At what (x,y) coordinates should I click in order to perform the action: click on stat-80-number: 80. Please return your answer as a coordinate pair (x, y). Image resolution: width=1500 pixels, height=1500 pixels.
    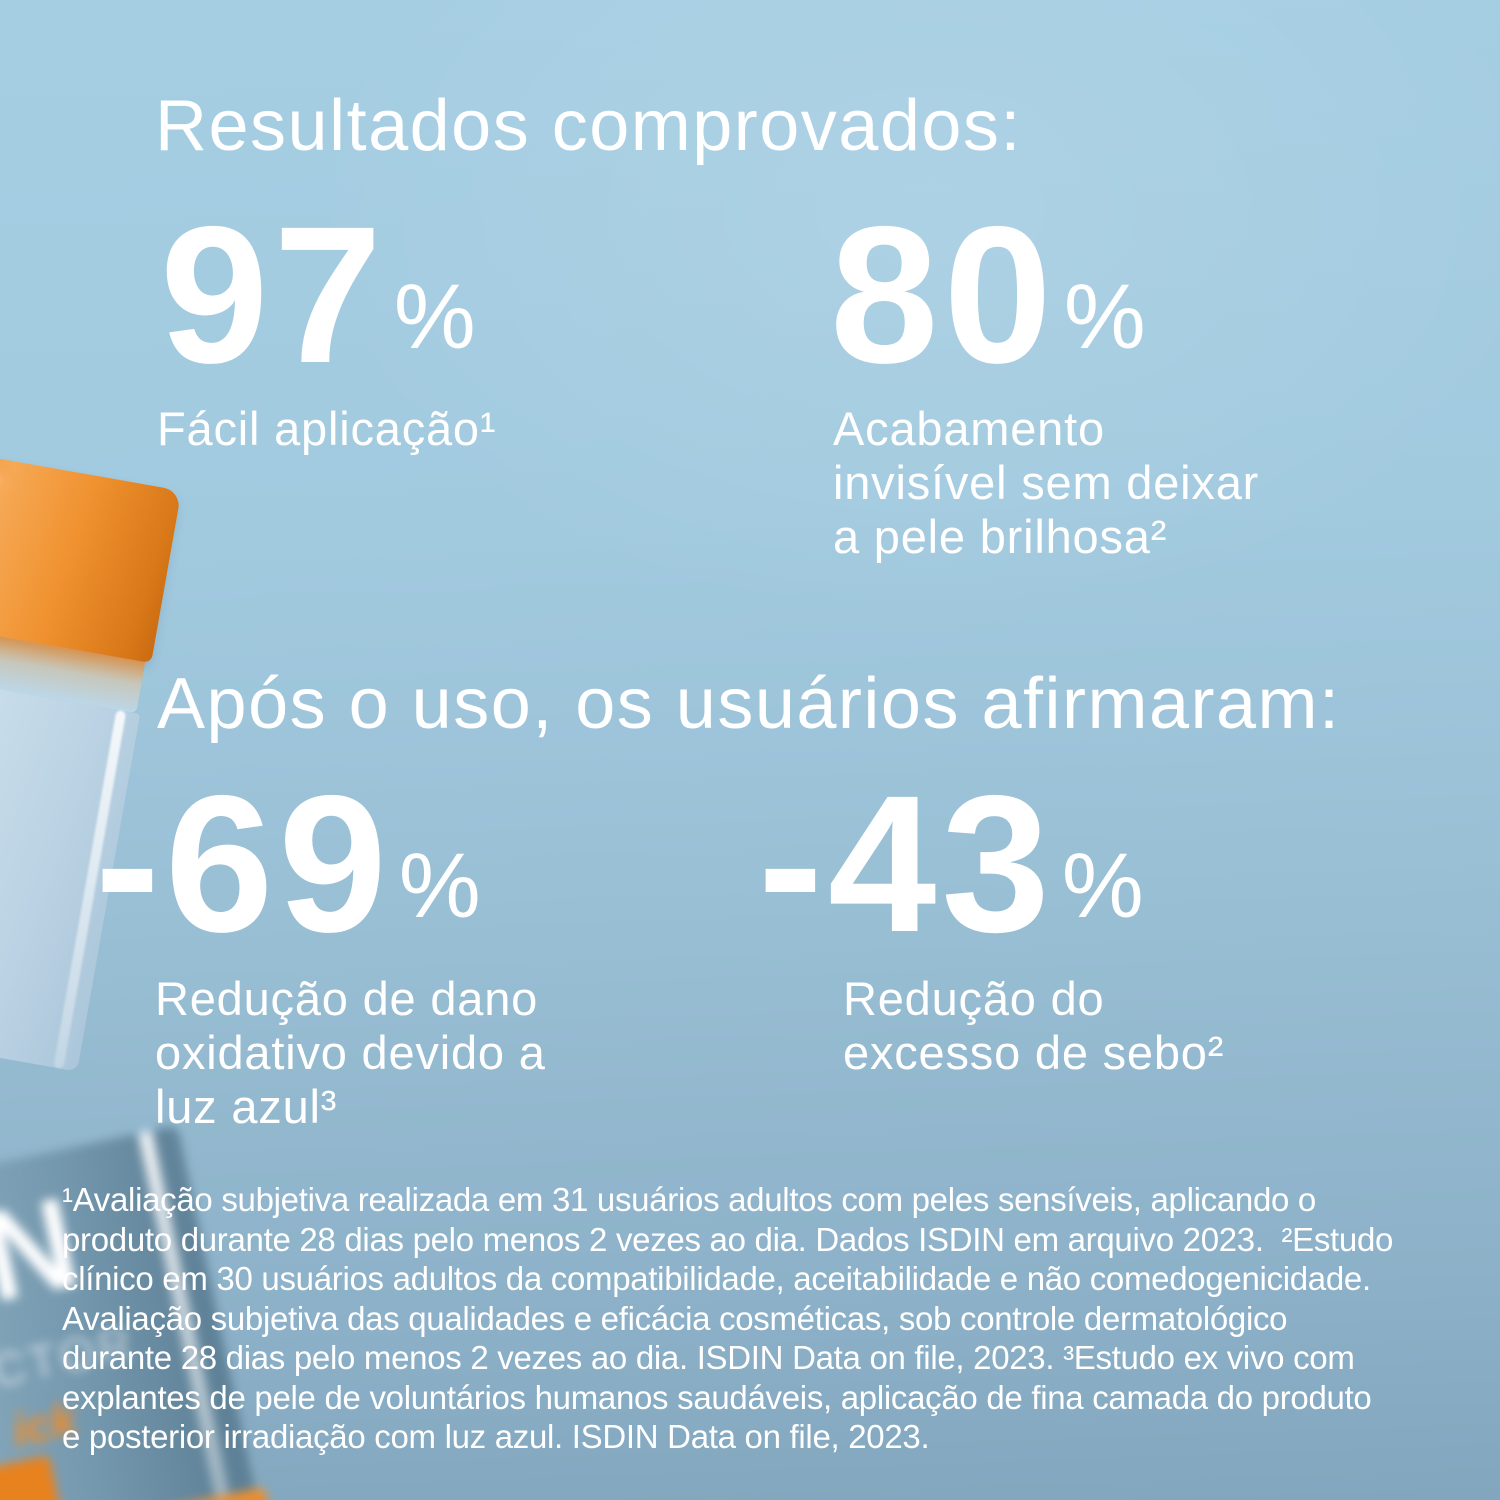
    Looking at the image, I should click on (943, 295).